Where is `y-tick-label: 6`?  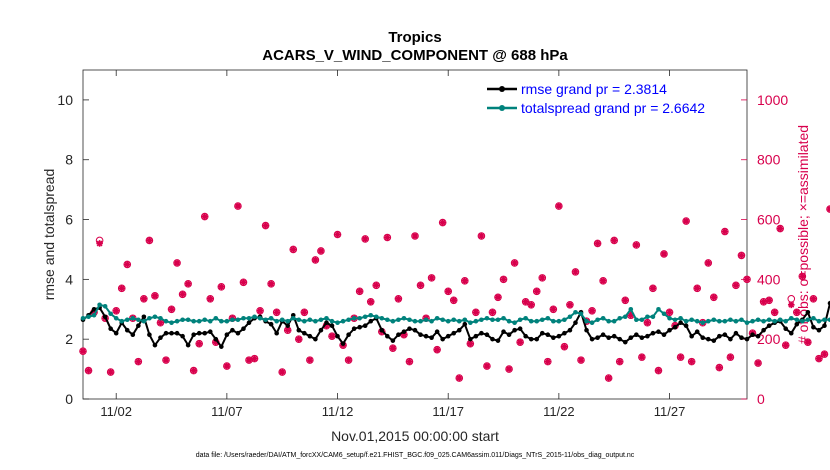 y-tick-label: 6 is located at coordinates (69, 220).